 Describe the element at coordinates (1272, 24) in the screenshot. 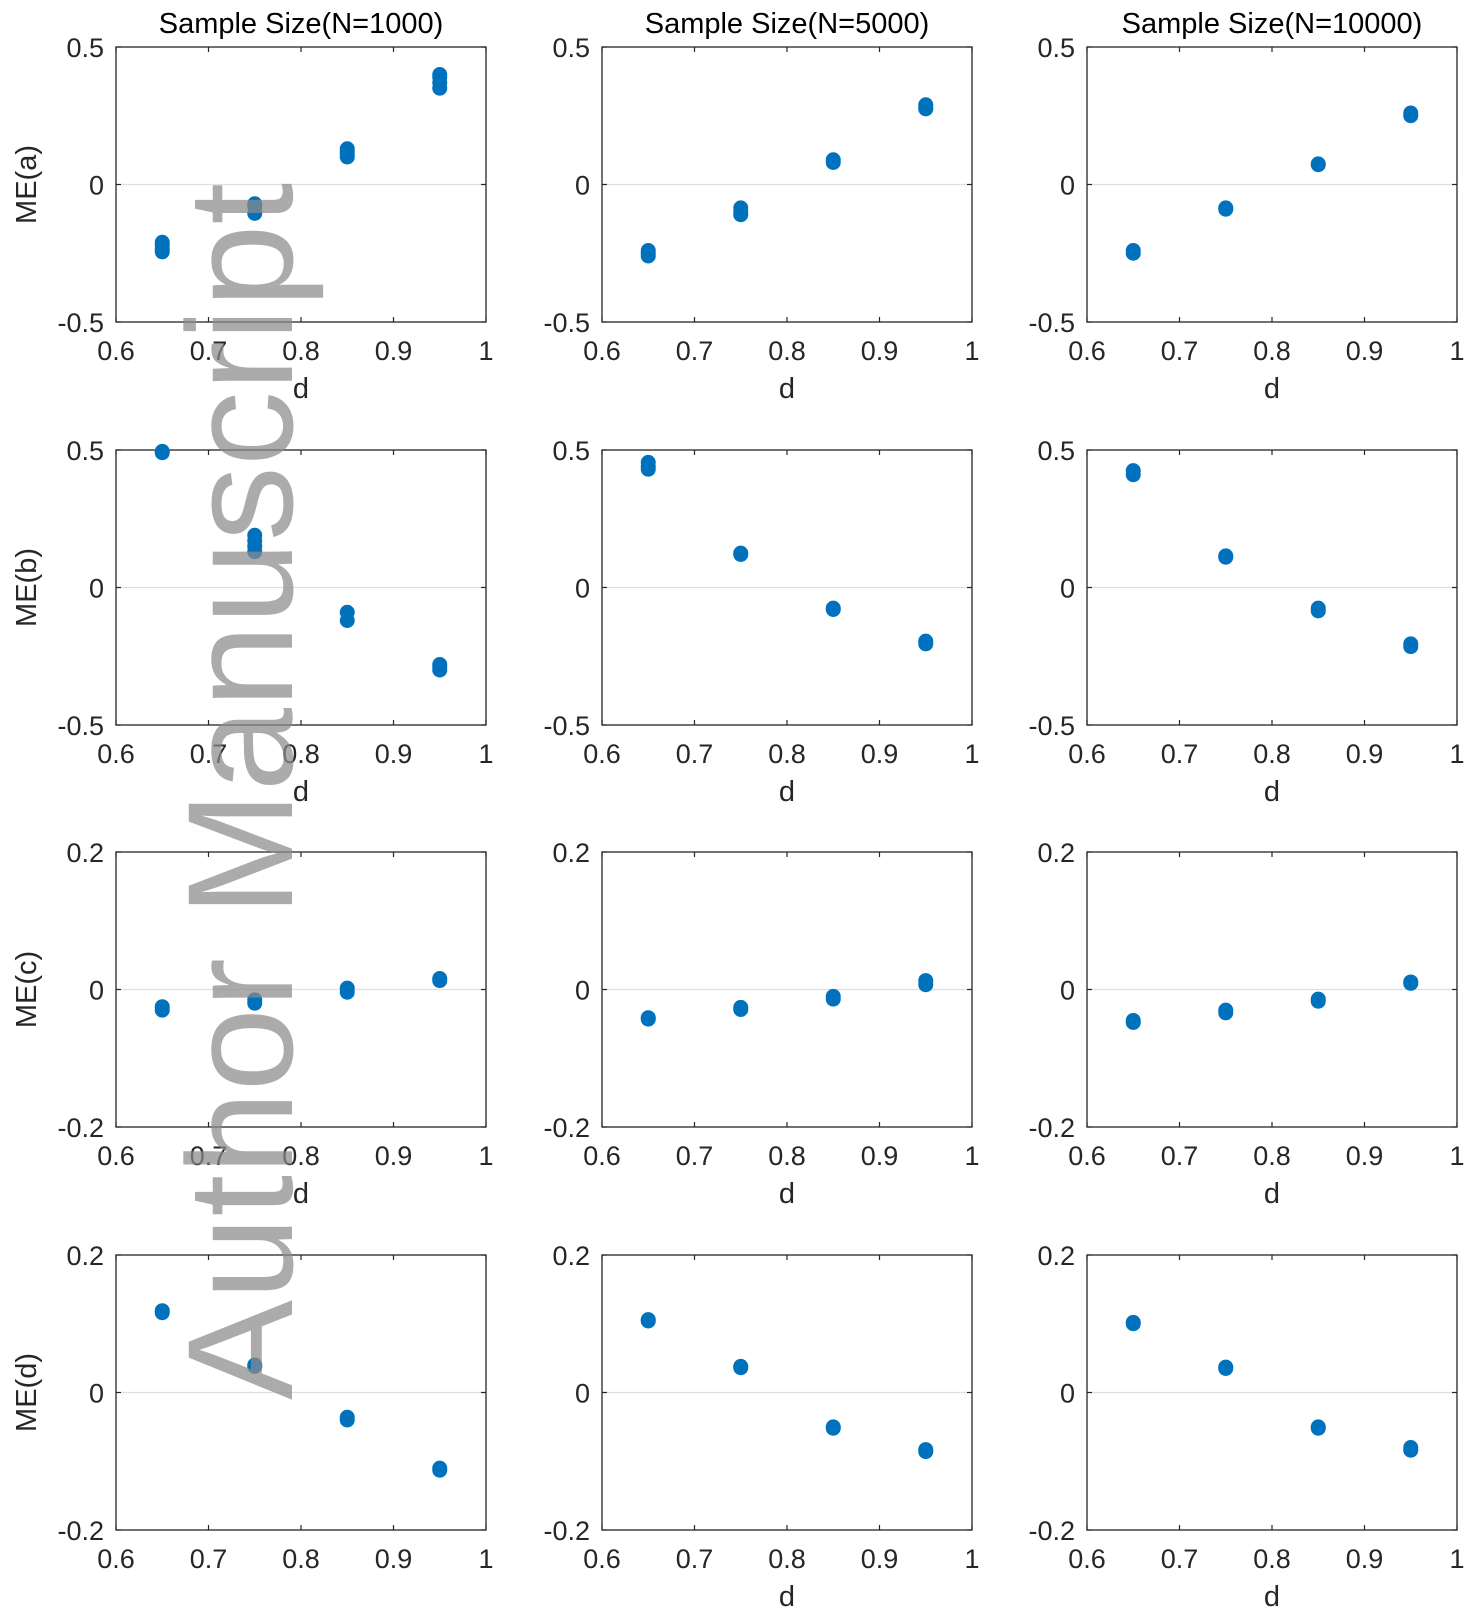

I see `panel-title: Sample Size(N=10000)` at that location.